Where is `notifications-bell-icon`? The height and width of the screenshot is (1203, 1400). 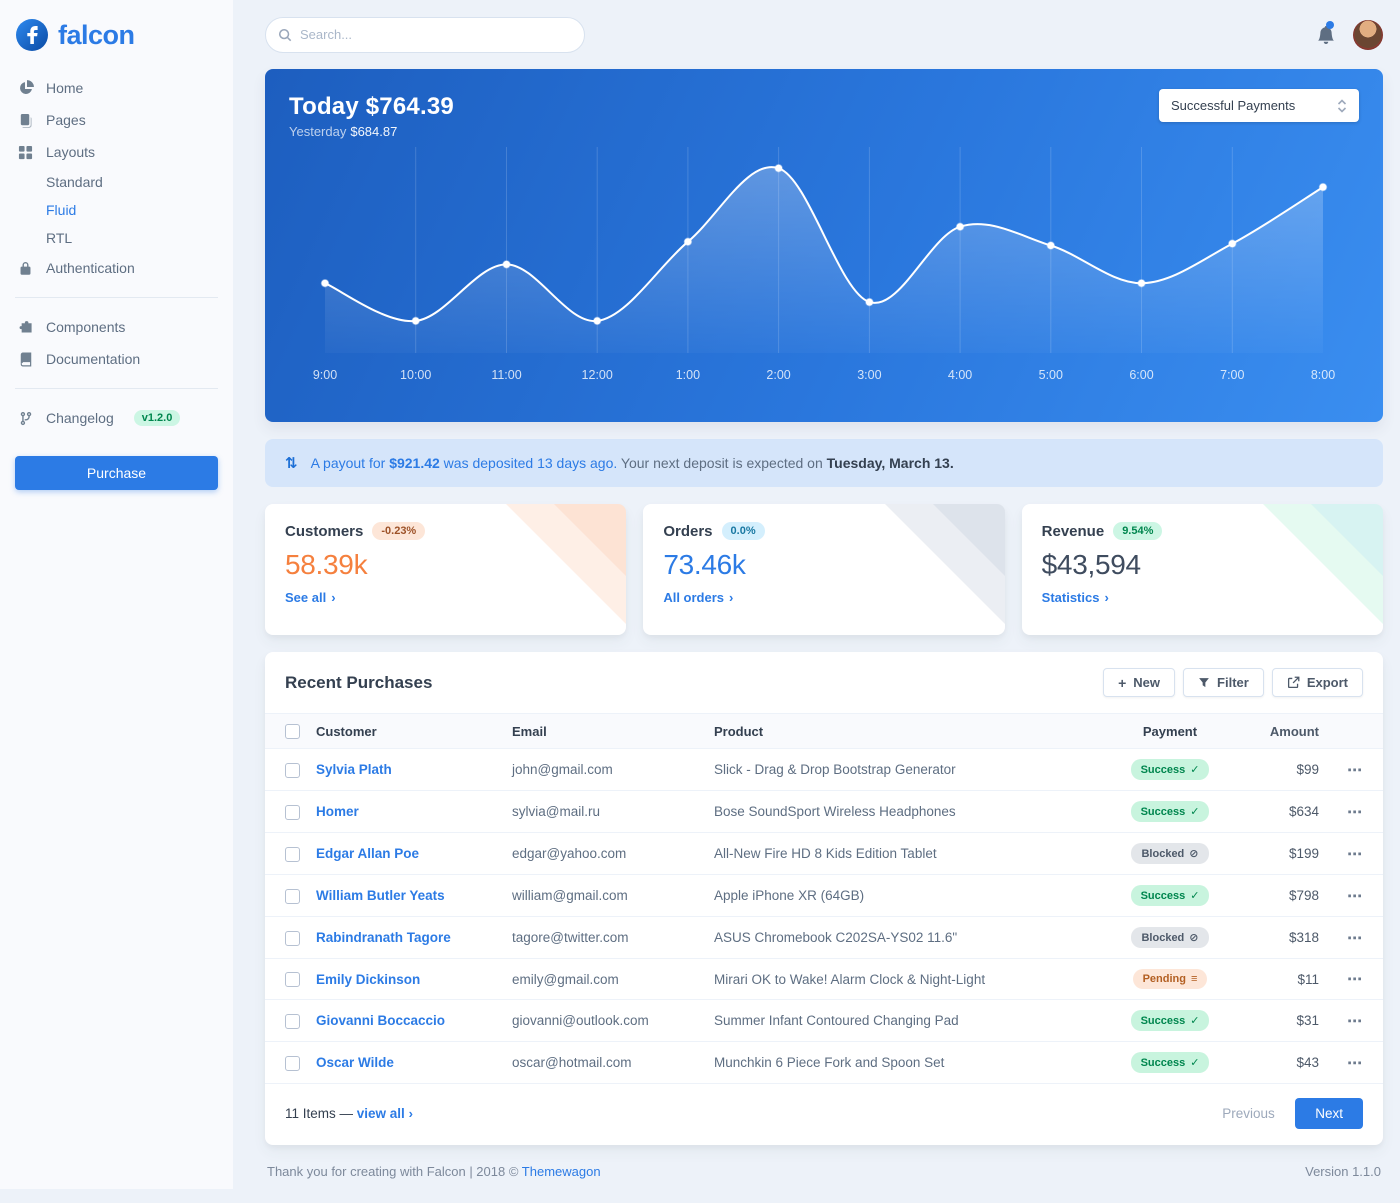
notifications-bell-icon is located at coordinates (1326, 32).